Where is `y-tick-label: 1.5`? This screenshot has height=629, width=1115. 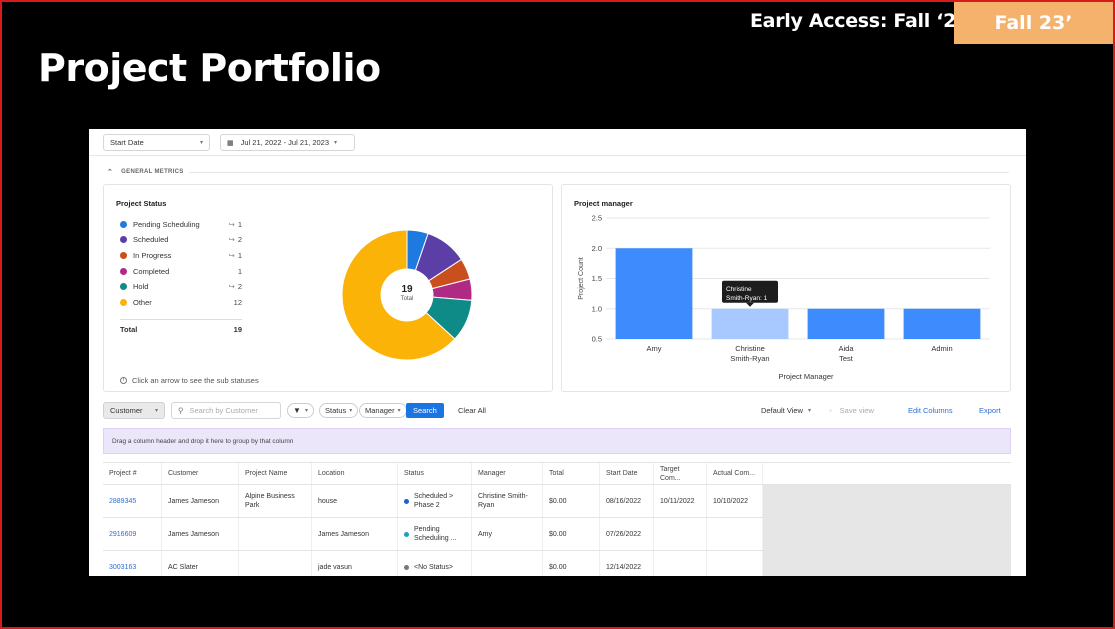
y-tick-label: 1.5 is located at coordinates (597, 278).